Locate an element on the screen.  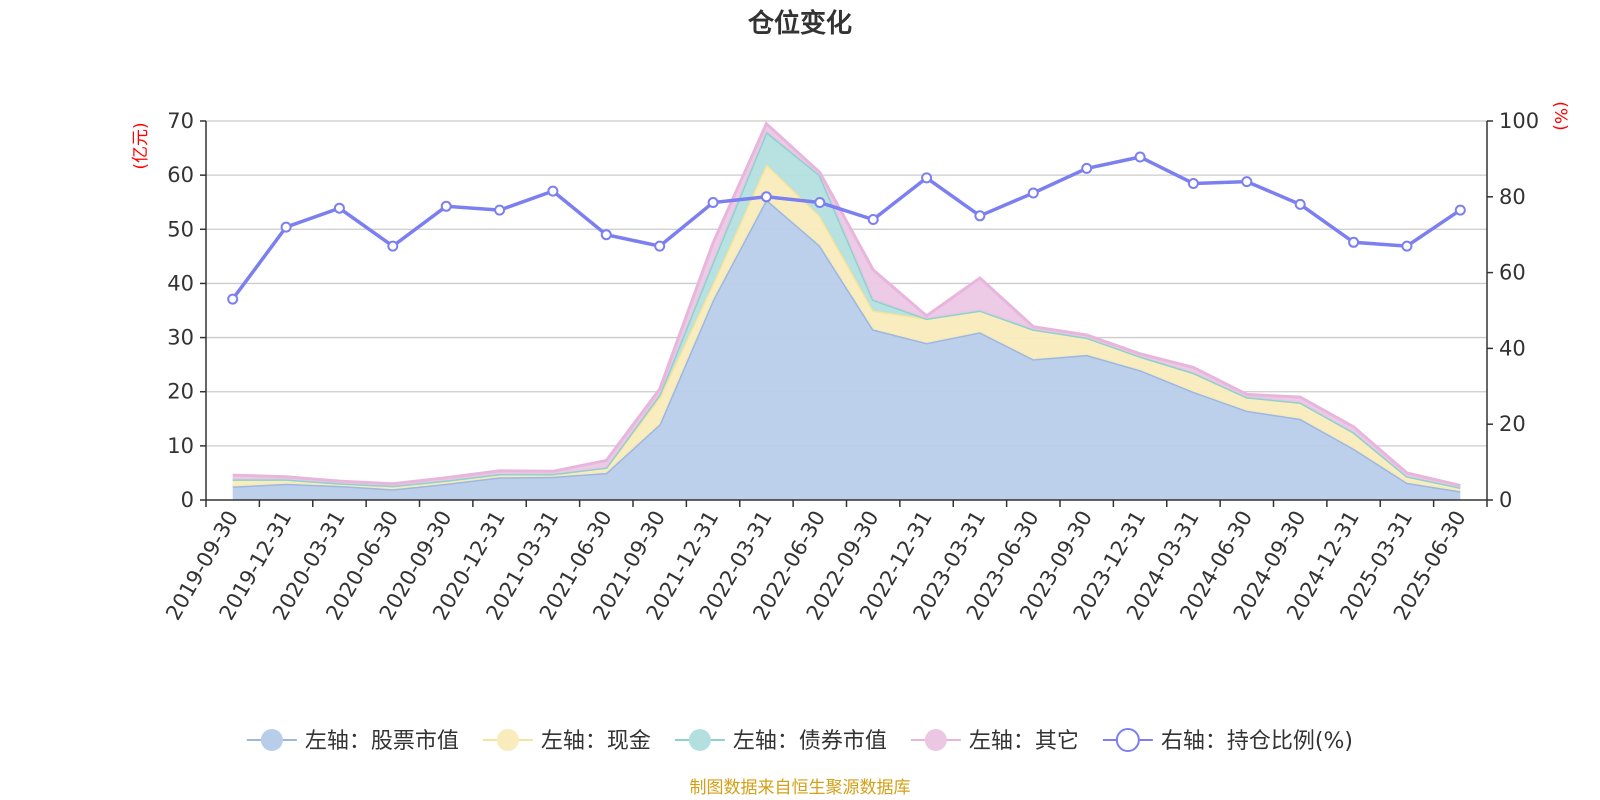
left-axis-unit: (亿元) is located at coordinates (141, 145).